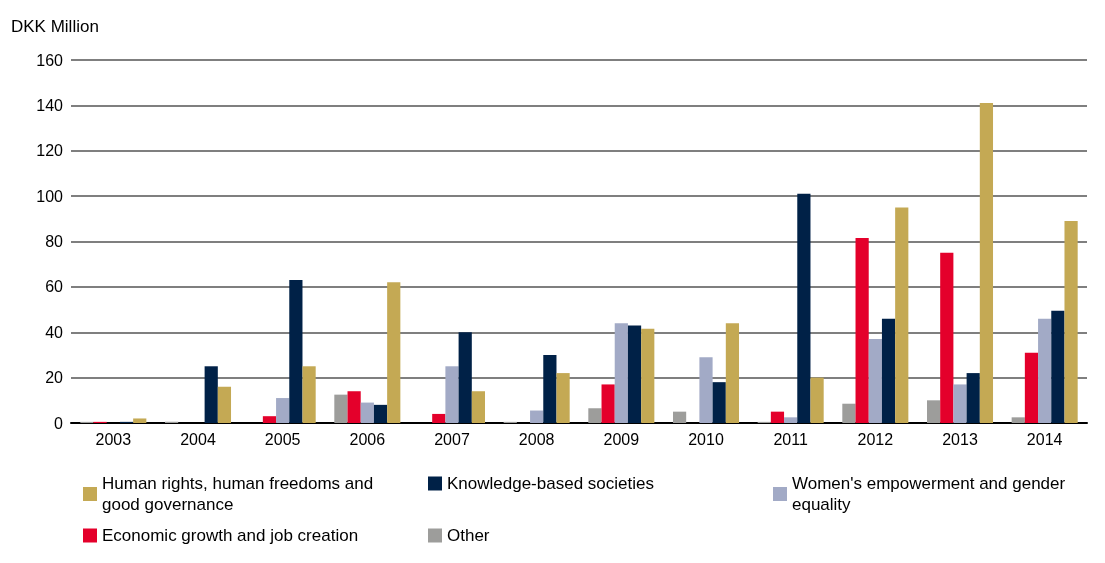  I want to click on x-tick-label: 2005, so click(282, 439).